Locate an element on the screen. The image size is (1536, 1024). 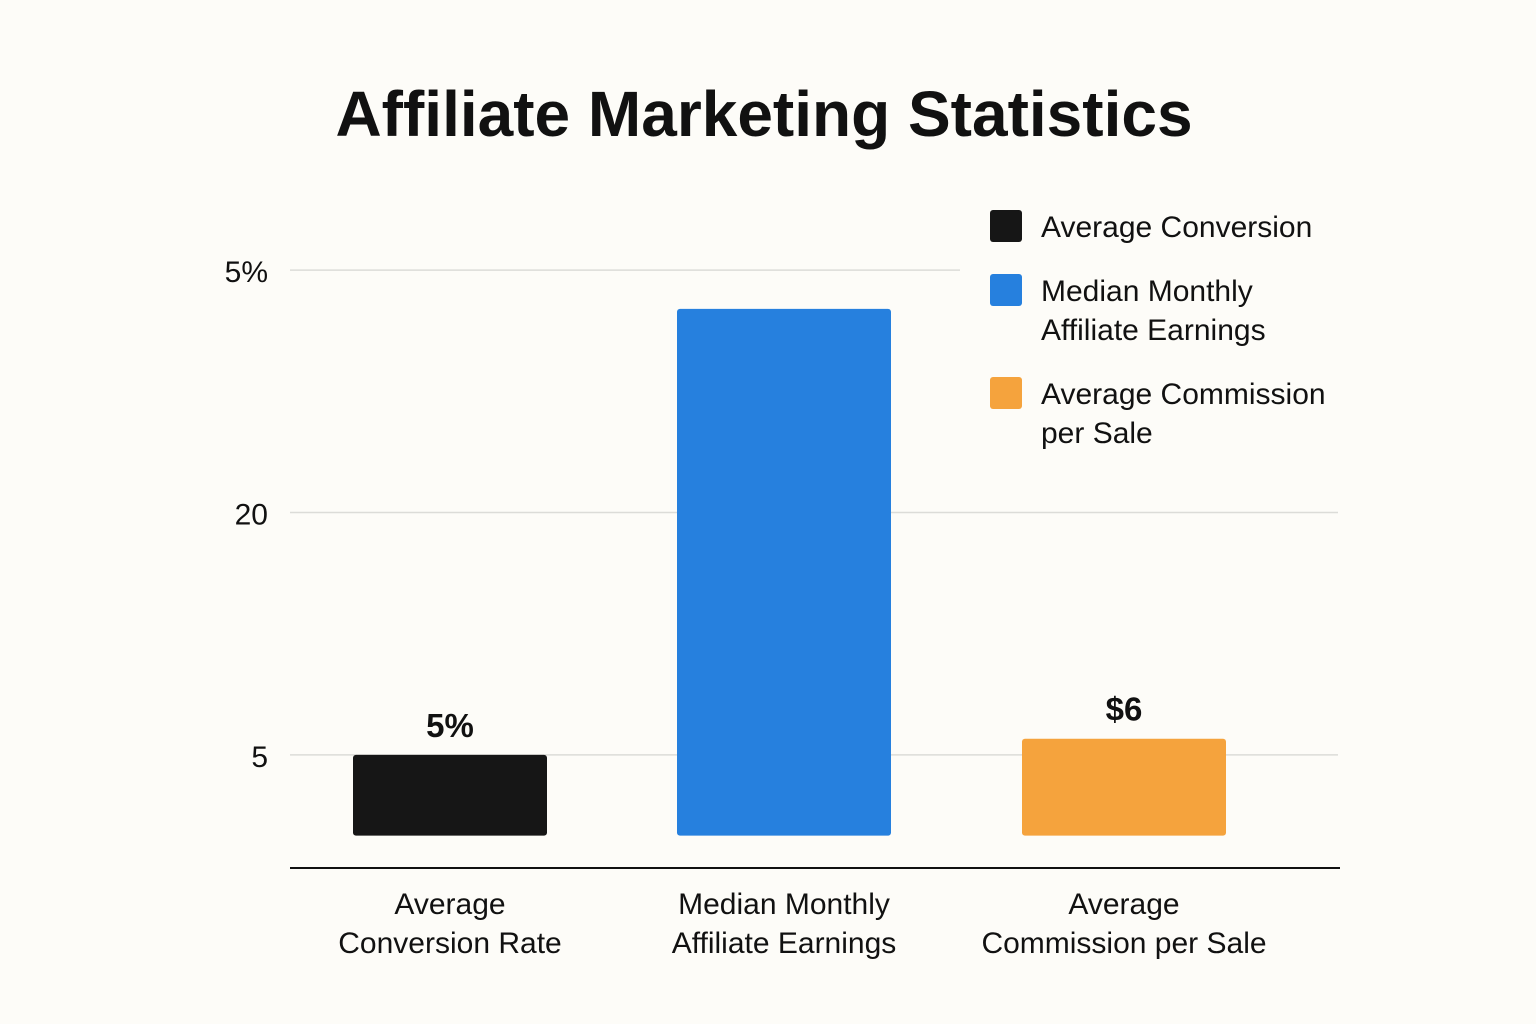
y-tick-label: 5 is located at coordinates (259, 757).